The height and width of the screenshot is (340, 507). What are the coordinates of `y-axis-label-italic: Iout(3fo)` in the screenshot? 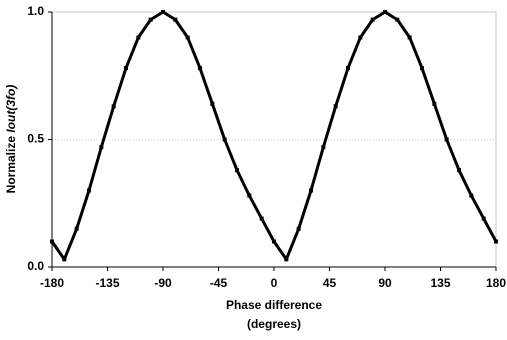 It's located at (11, 109).